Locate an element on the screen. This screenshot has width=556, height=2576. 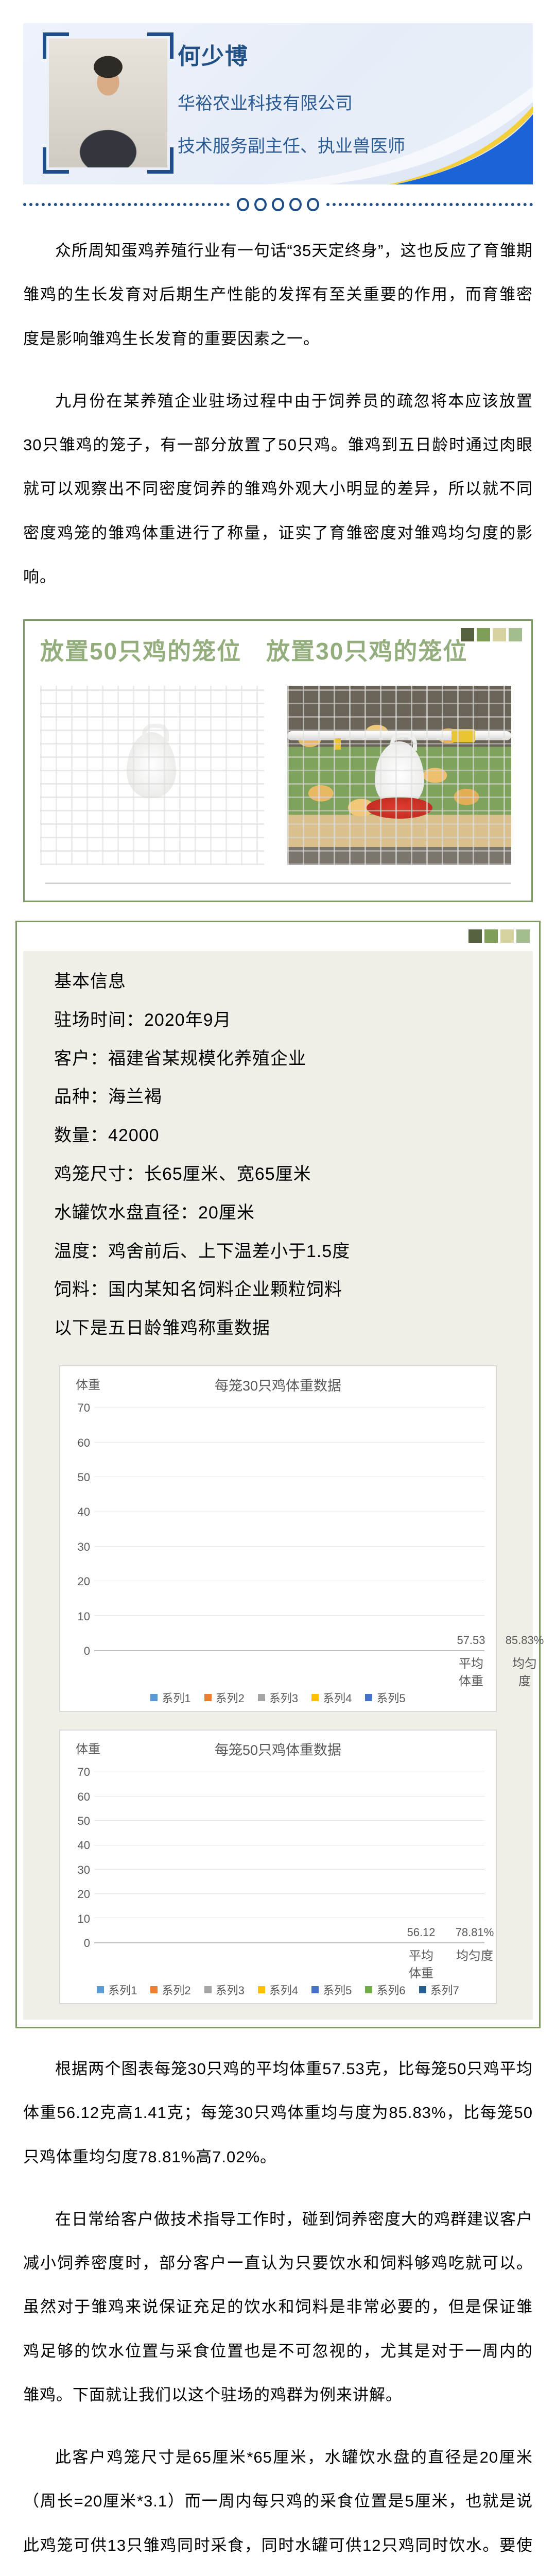
summary-area: 57.53 平均 体重 85.83% 均匀 度 is located at coordinates (497, 1661).